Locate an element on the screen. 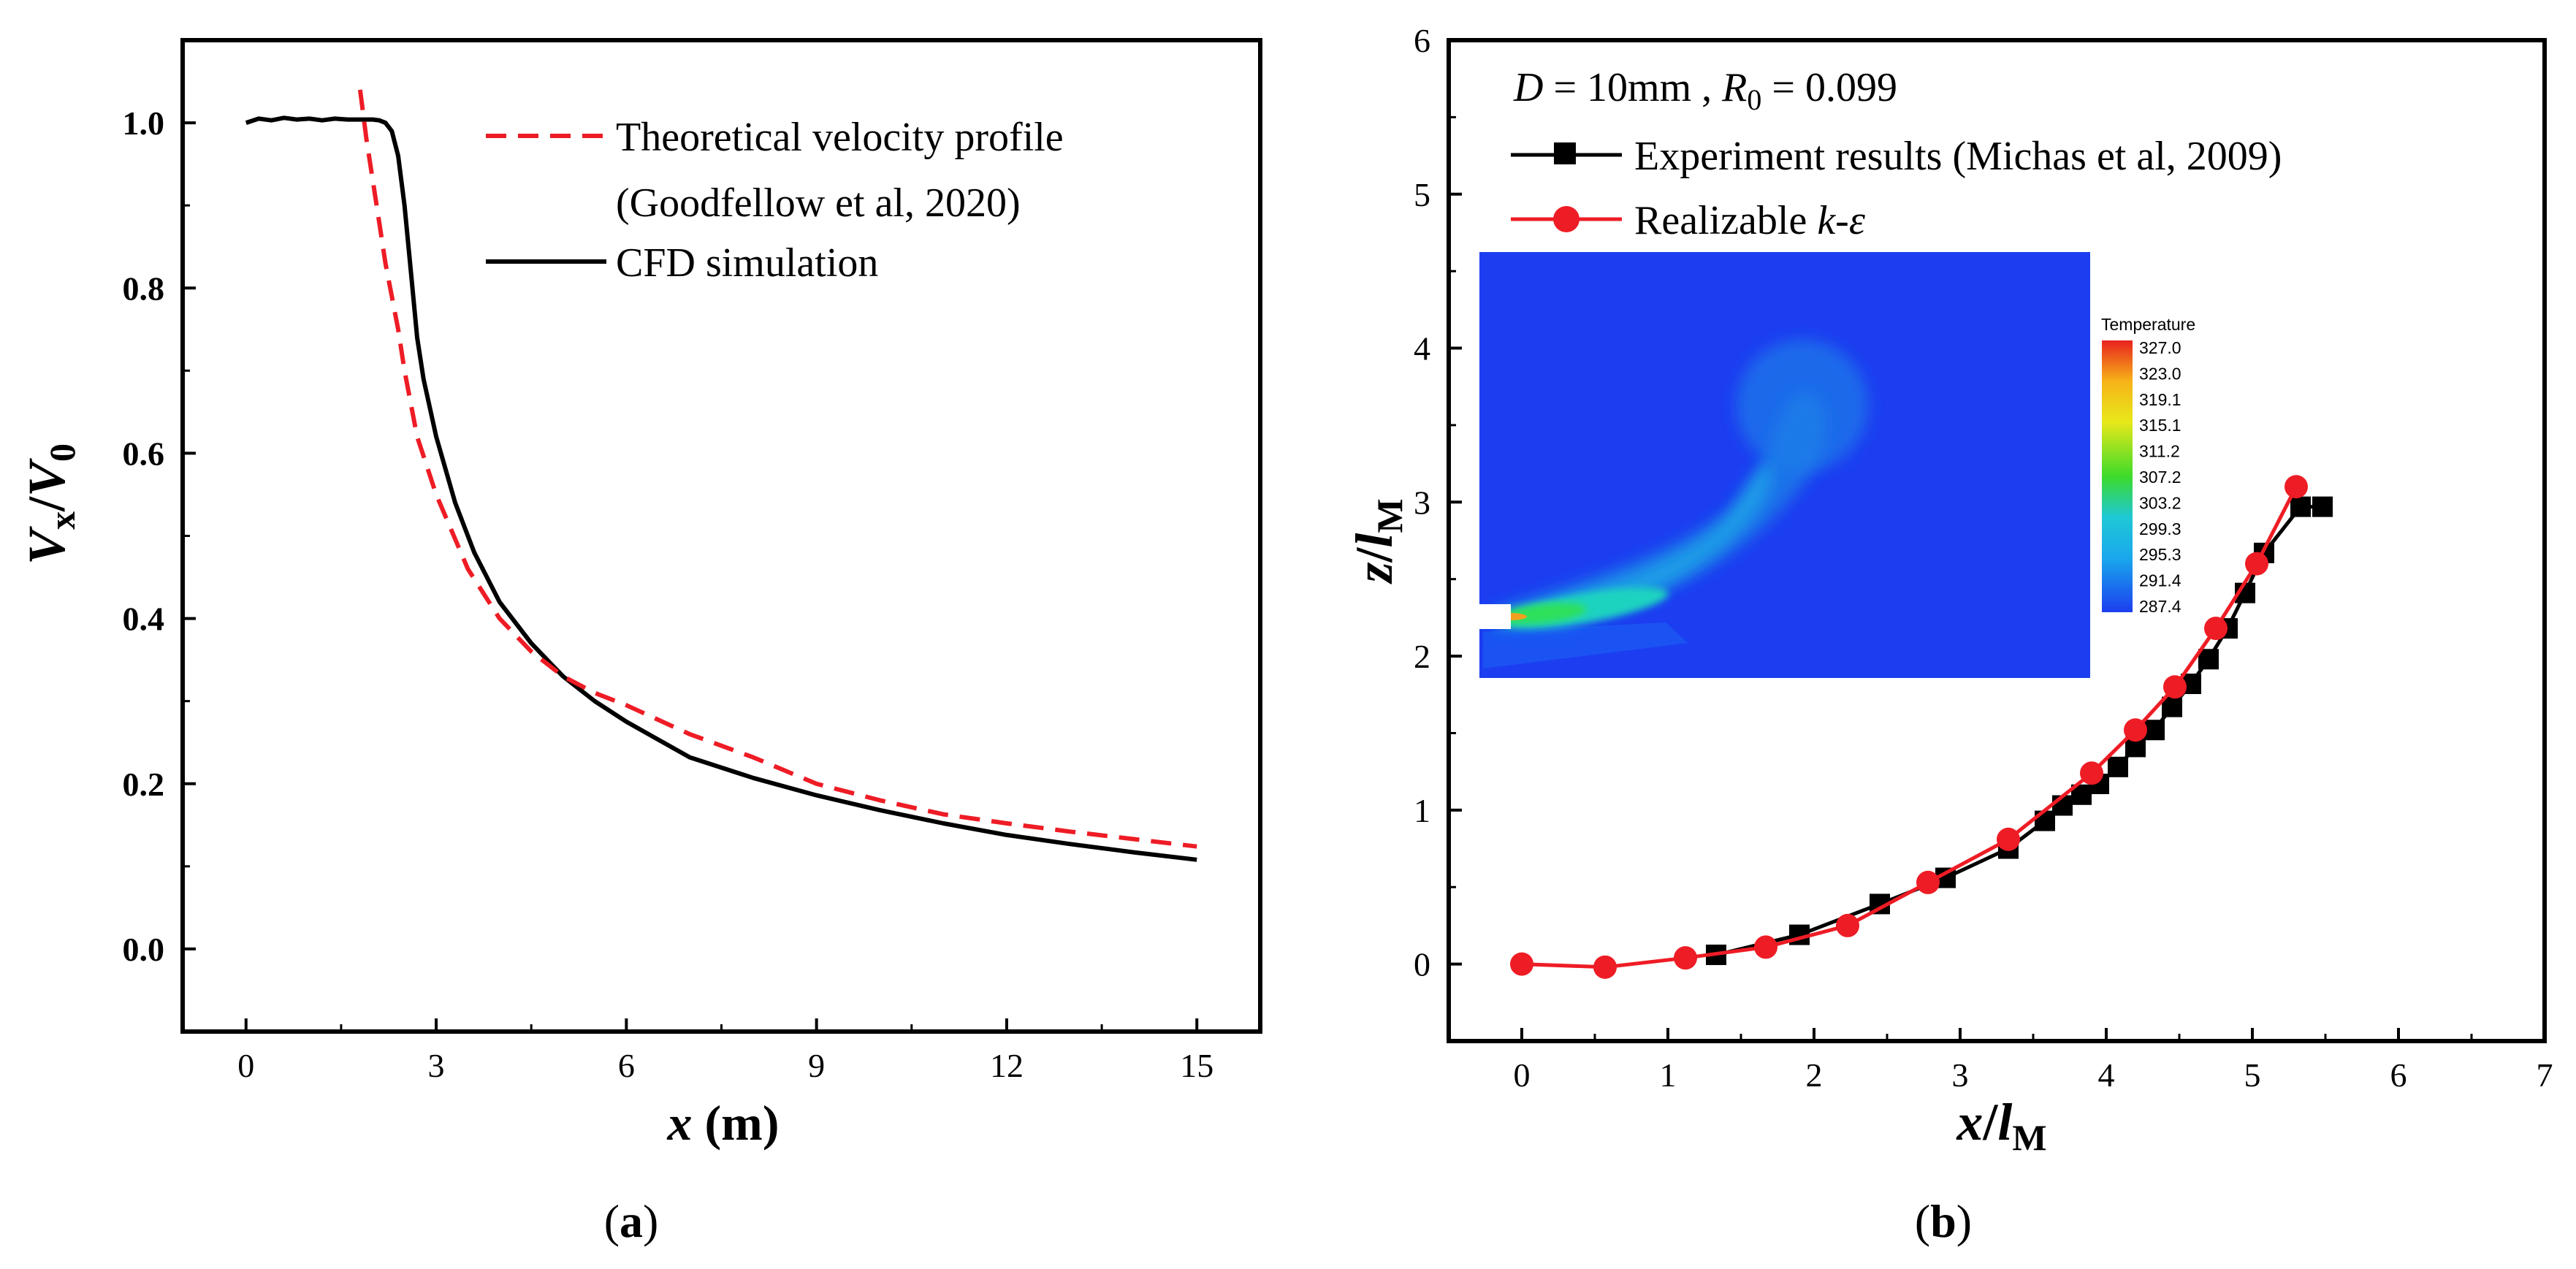  annotation-d-r0: D = 10mm , R0 = 0.099 is located at coordinates (1705, 91).